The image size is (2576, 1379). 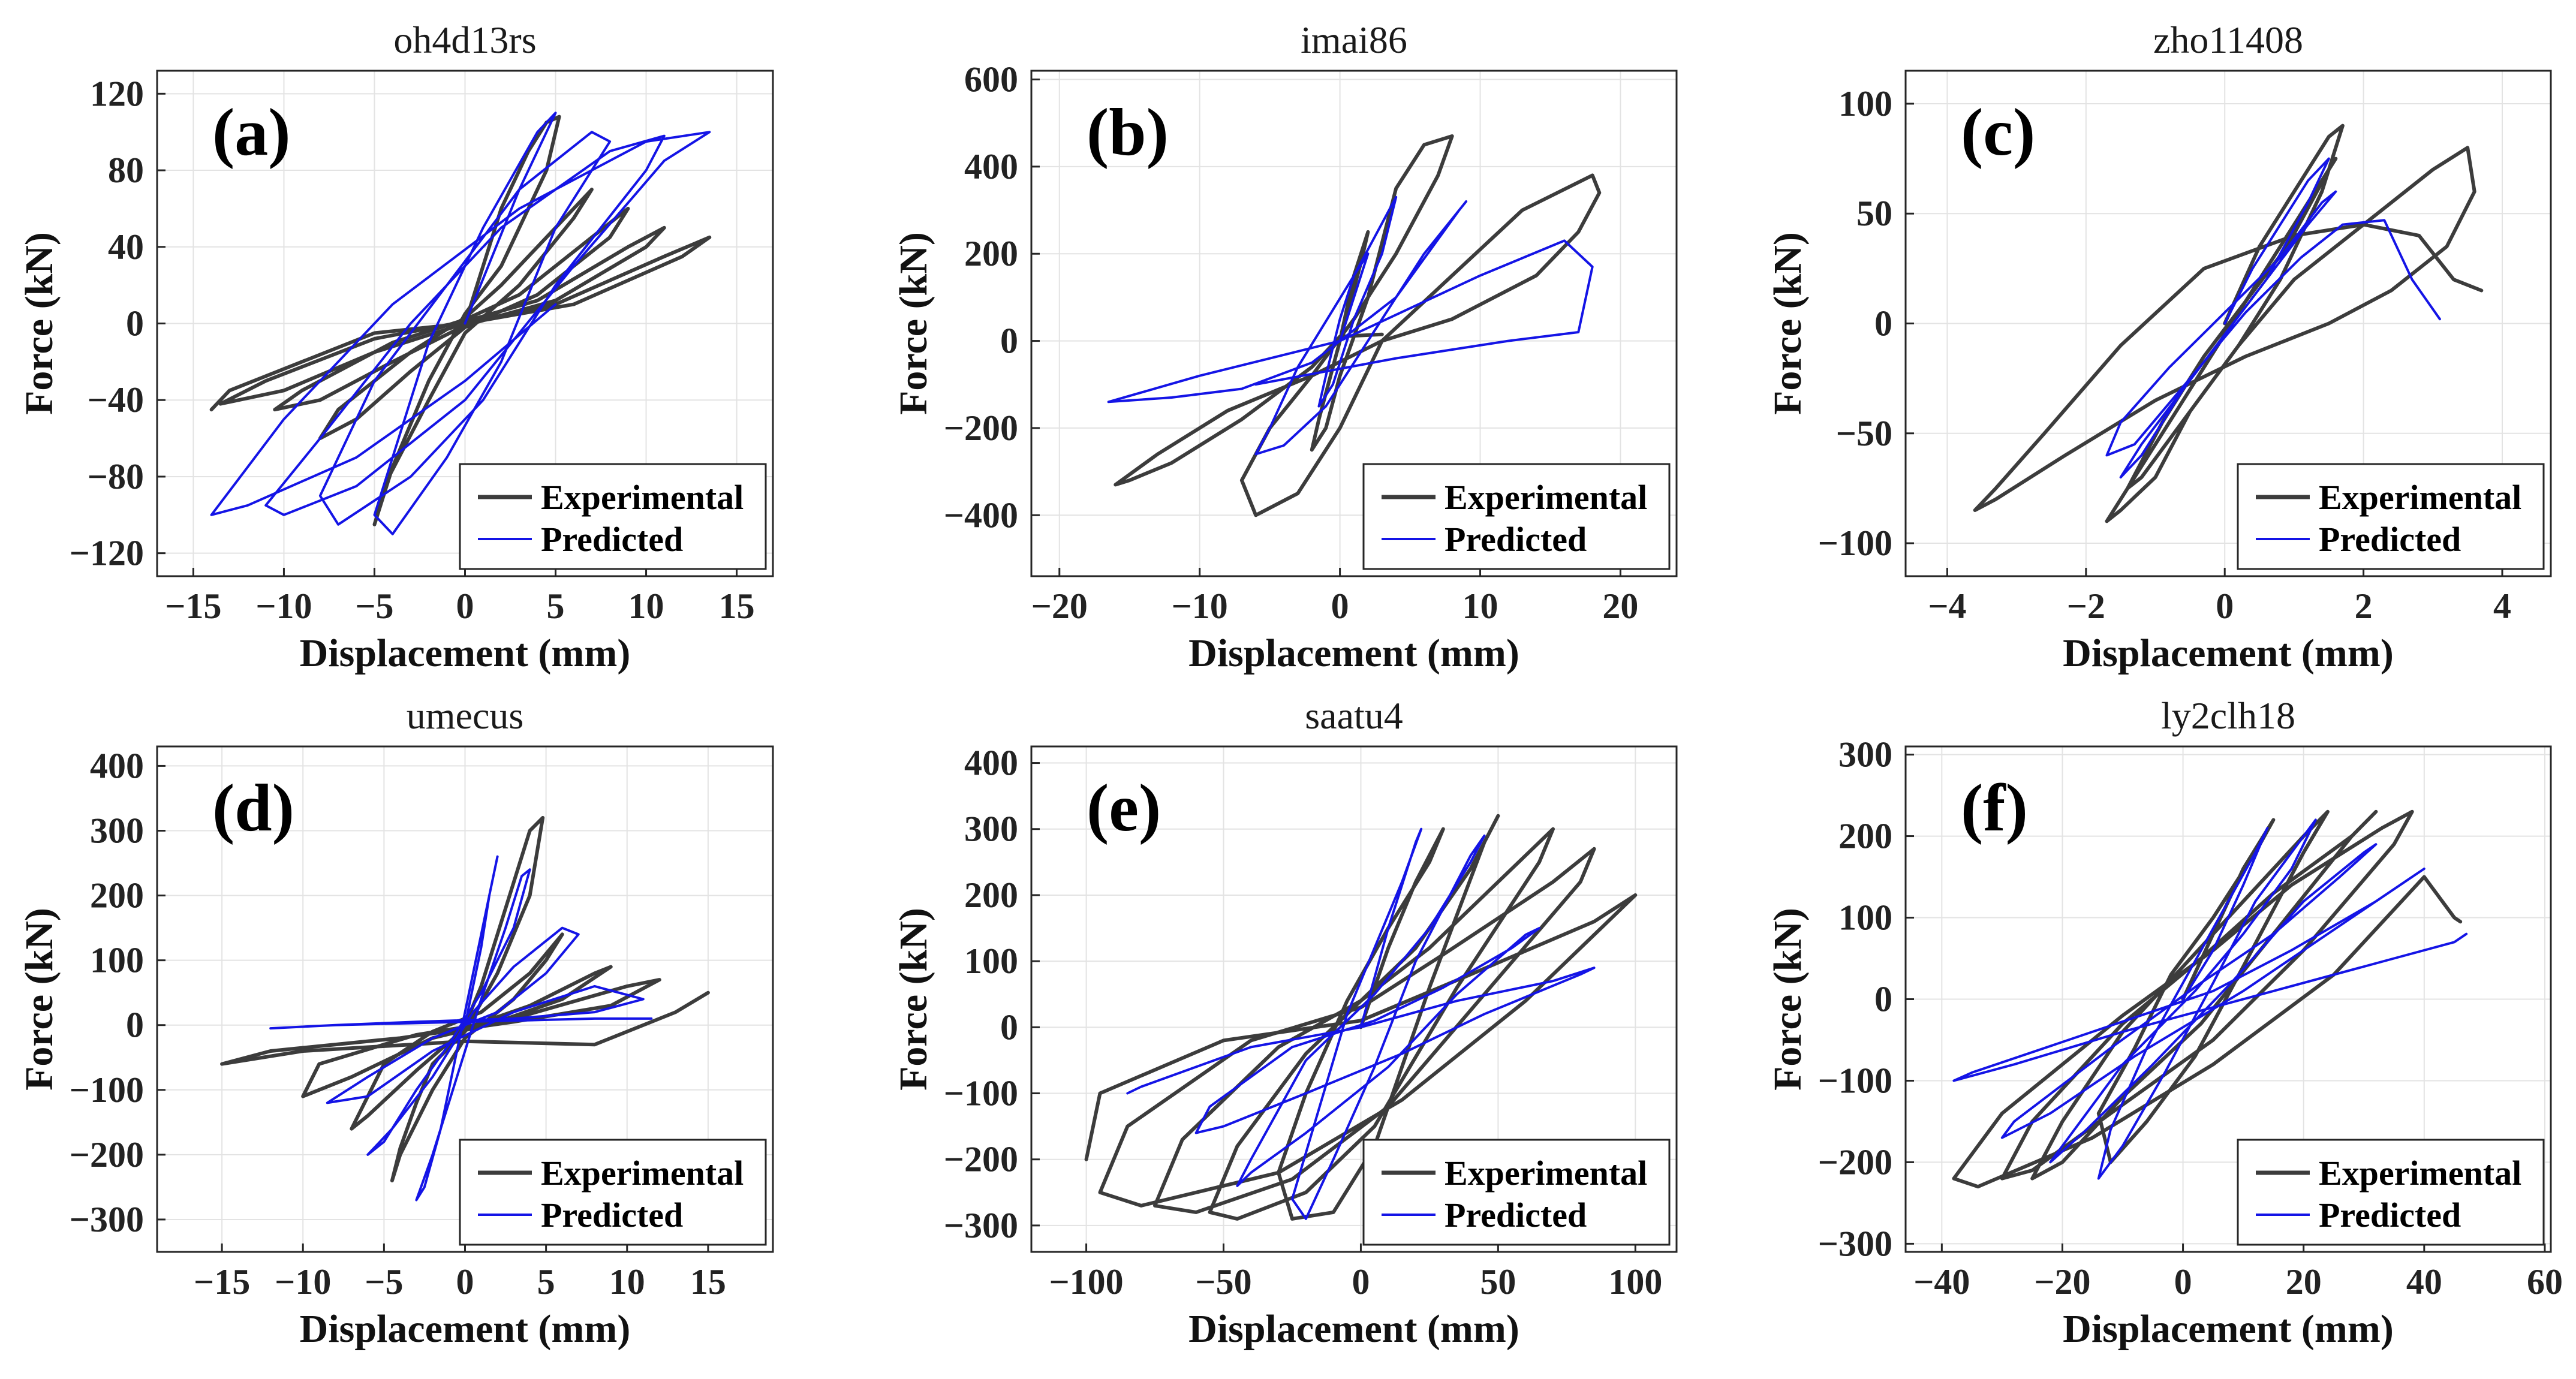 What do you see at coordinates (2364, 606) in the screenshot?
I see `x-tick-label: 2` at bounding box center [2364, 606].